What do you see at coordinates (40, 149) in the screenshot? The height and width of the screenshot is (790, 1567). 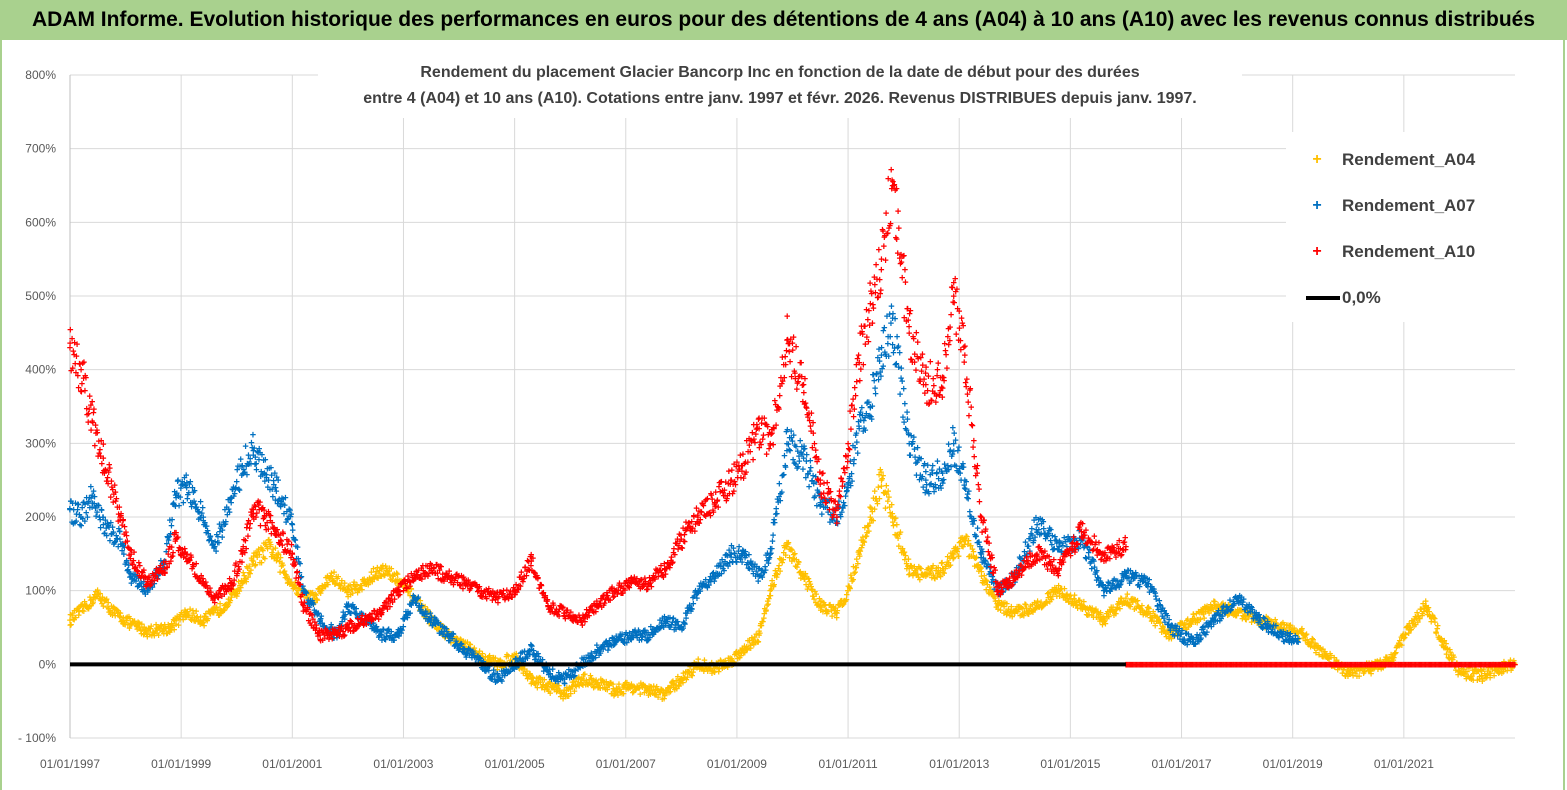 I see `y-tick-label: 700%` at bounding box center [40, 149].